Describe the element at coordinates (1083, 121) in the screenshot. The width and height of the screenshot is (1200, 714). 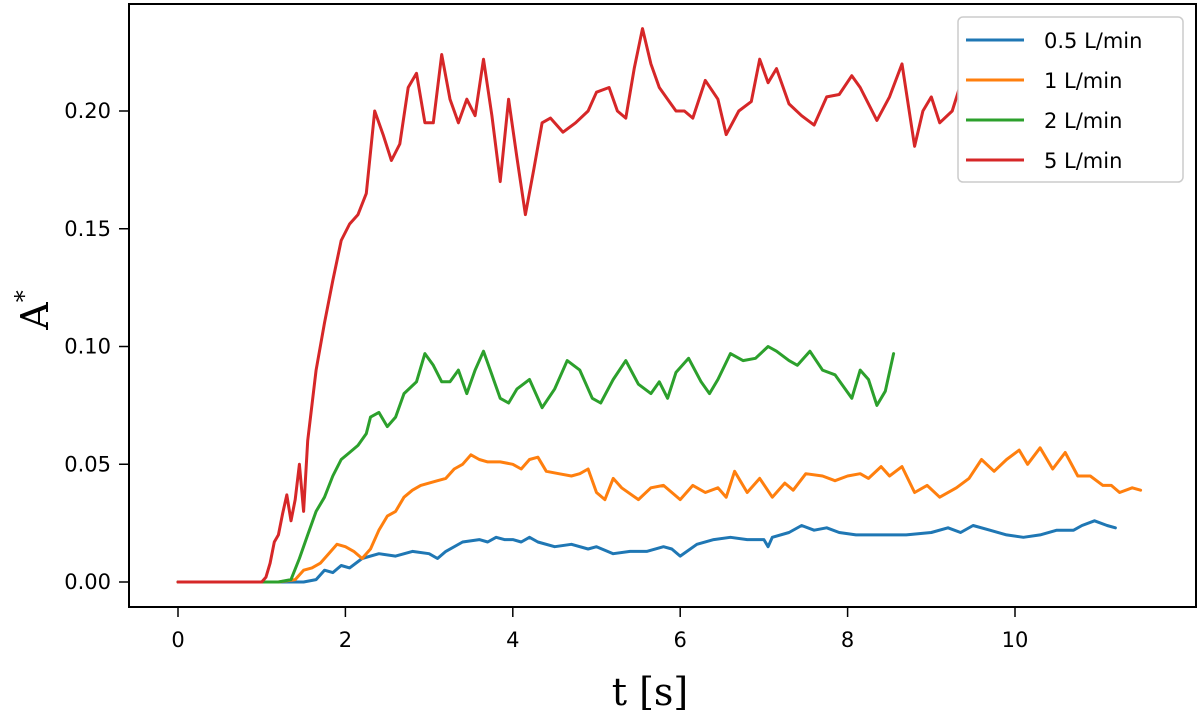
I see `legend-label: 2 L/min` at that location.